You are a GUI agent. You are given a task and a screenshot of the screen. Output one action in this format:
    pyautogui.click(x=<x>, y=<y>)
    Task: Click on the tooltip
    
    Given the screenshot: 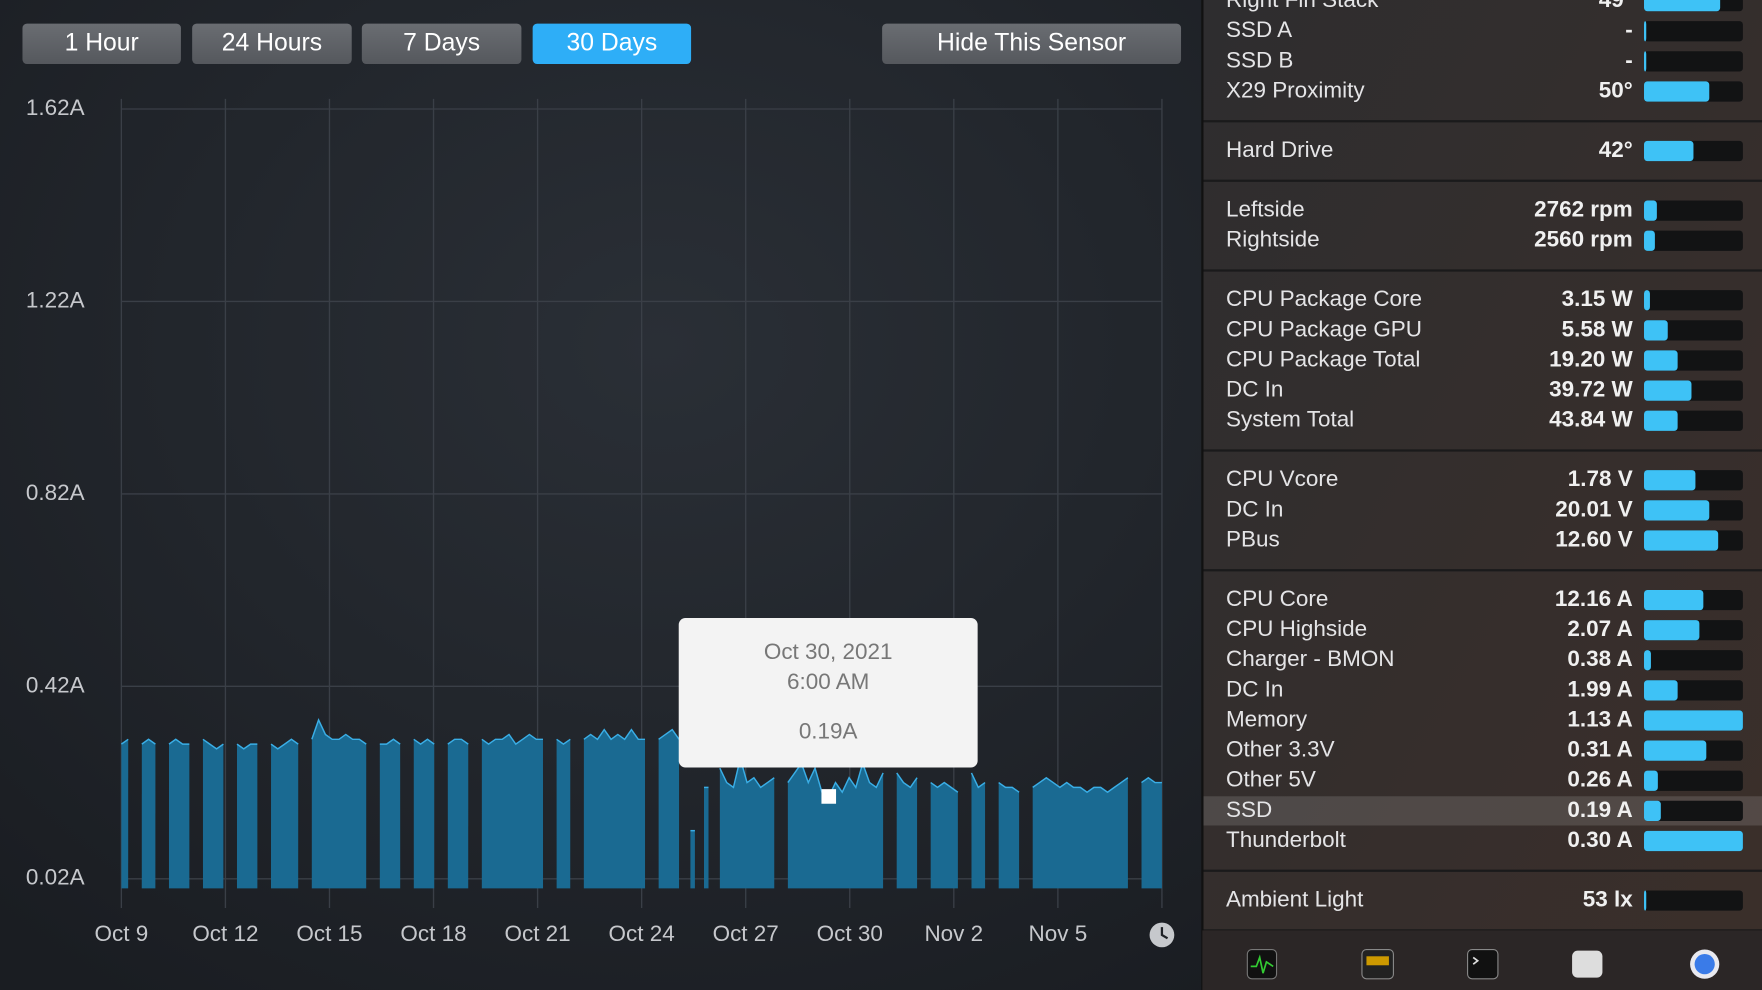 What is the action you would take?
    pyautogui.click(x=828, y=693)
    